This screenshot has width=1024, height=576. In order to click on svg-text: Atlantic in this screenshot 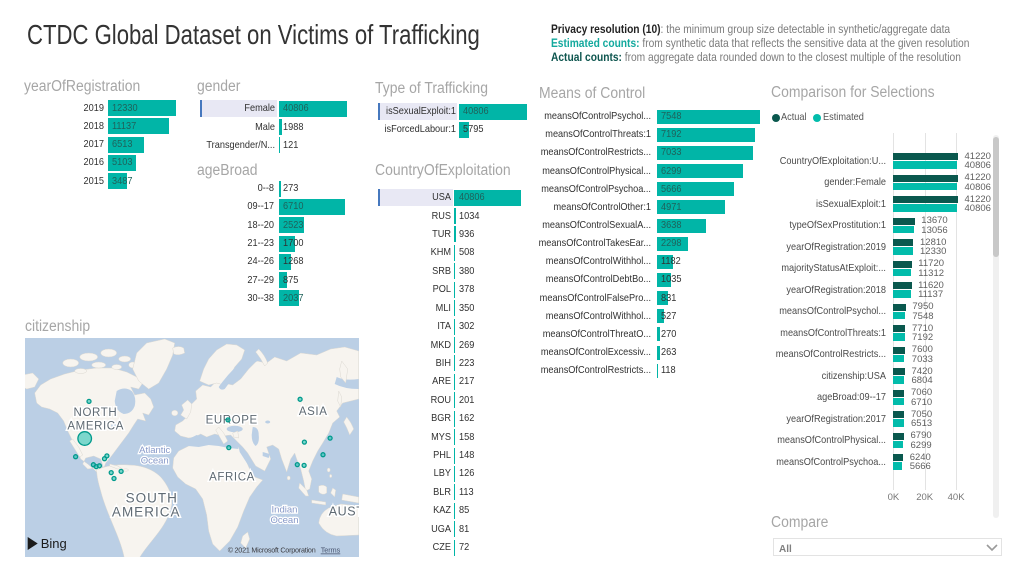, I will do `click(154, 450)`.